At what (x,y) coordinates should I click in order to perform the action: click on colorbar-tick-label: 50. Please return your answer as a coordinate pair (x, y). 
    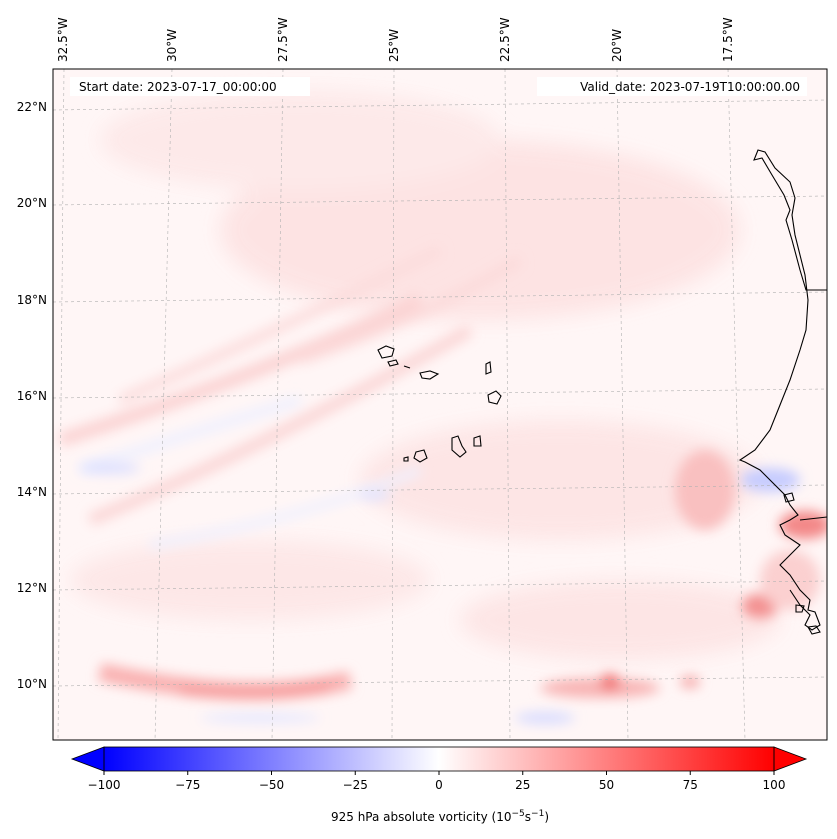
    Looking at the image, I should click on (606, 785).